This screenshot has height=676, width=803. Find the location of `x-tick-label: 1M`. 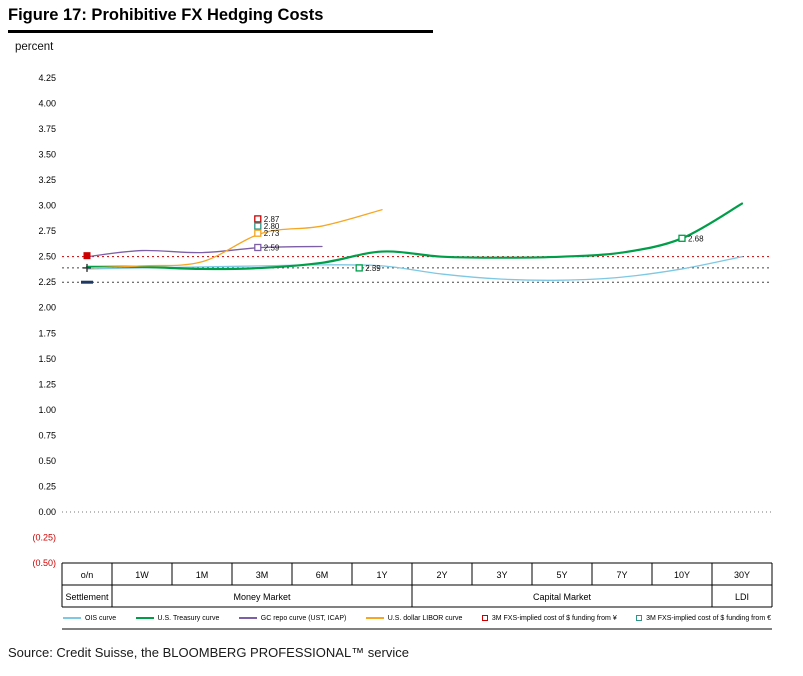

x-tick-label: 1M is located at coordinates (202, 575).